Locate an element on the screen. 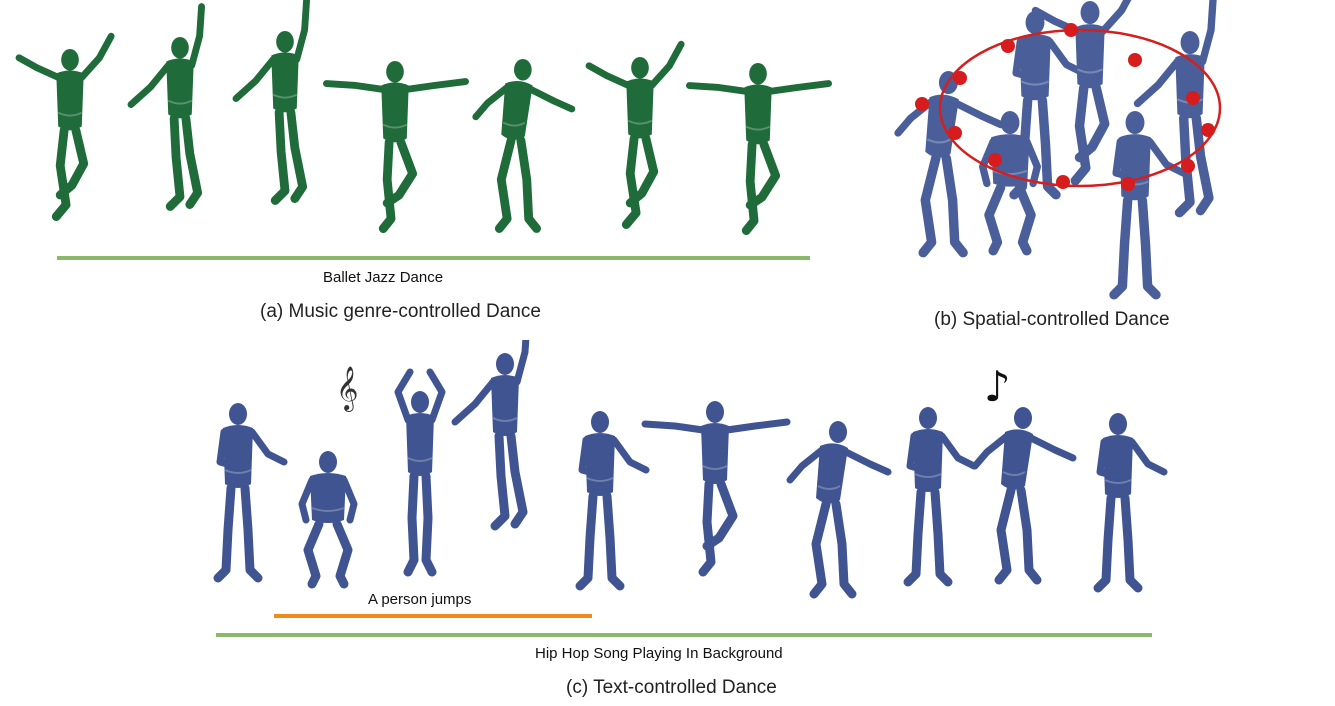 This screenshot has height=706, width=1335. panel-a-caption: (a) Music genre-controlled Dance is located at coordinates (400, 311).